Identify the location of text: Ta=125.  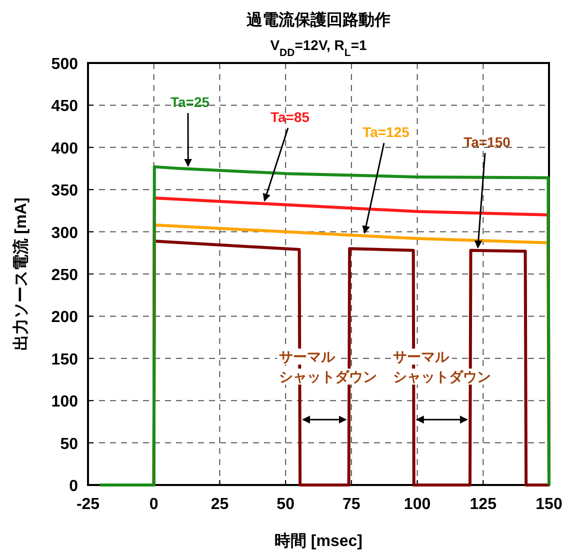
(386, 132).